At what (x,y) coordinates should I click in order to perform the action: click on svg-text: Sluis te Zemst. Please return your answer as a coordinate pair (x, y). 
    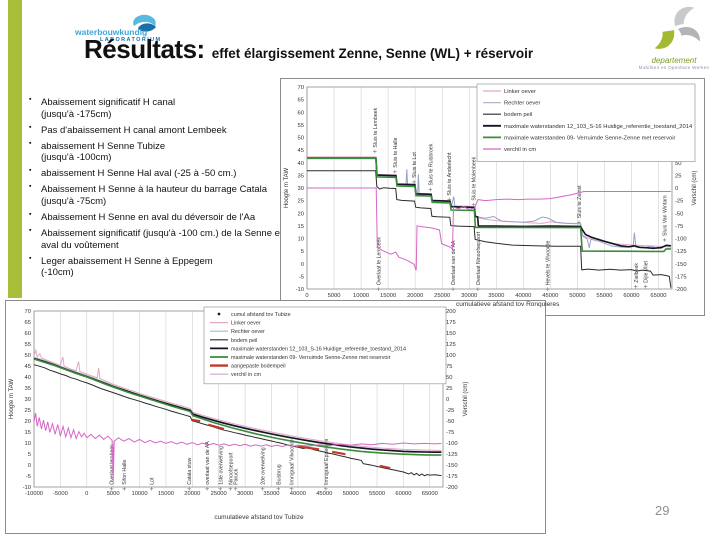
    Looking at the image, I should click on (580, 201).